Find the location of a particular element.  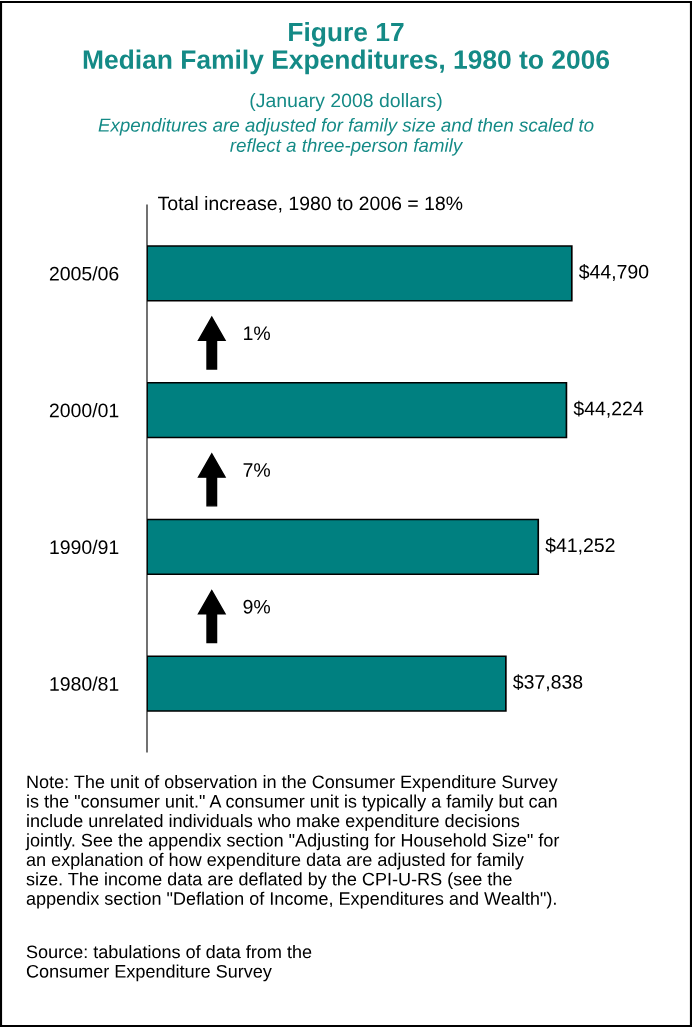

source-note: Source: tabulations of data from the Consumer Expenditure Survey is located at coordinates (169, 963).